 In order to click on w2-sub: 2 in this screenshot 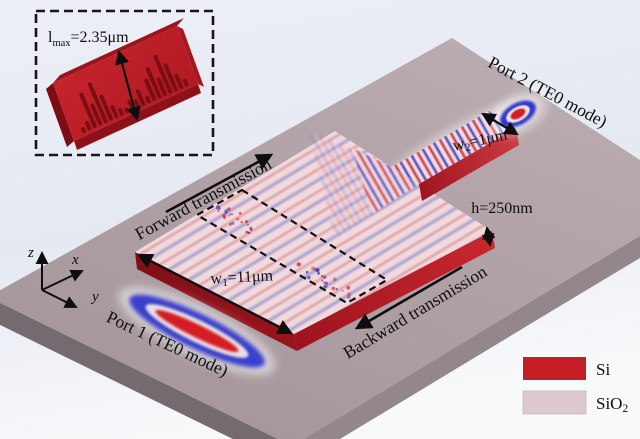, I will do `click(468, 147)`.